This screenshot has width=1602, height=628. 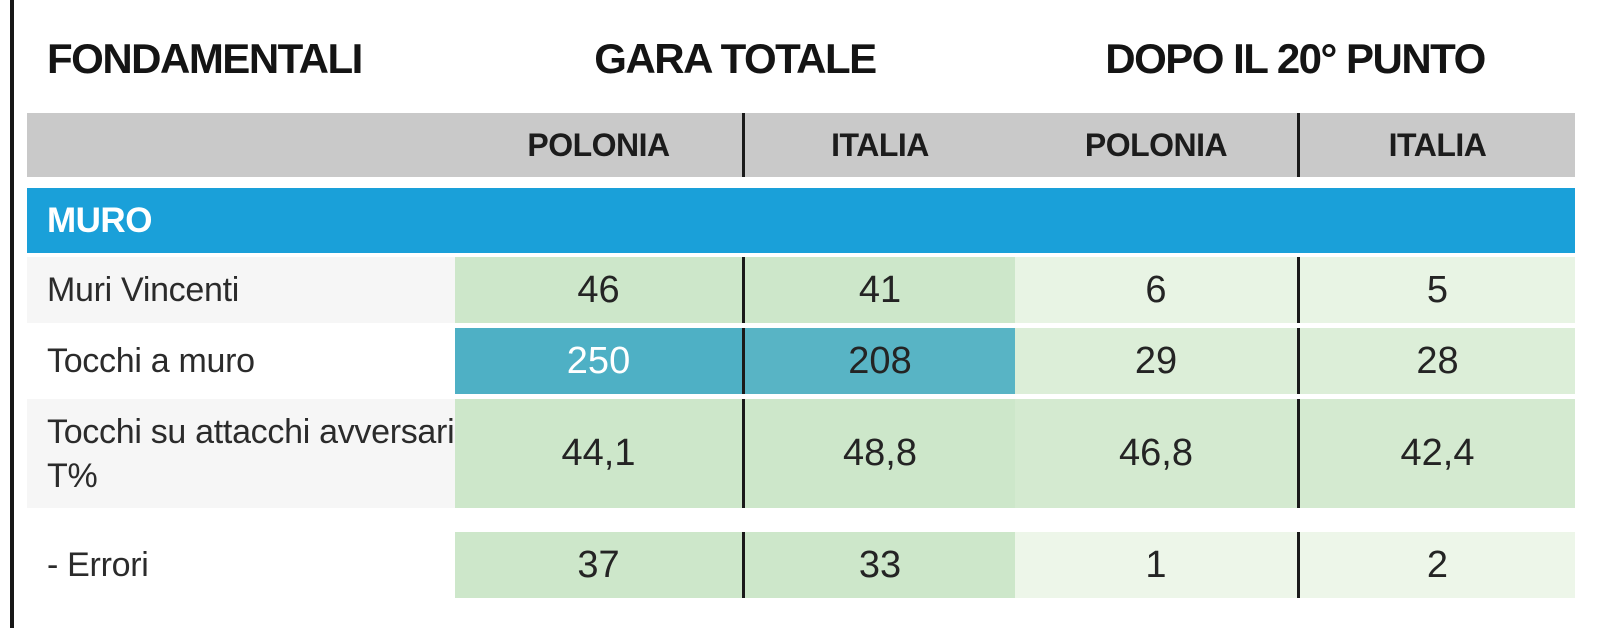 I want to click on cell-dopo-italia: 2, so click(x=1436, y=565).